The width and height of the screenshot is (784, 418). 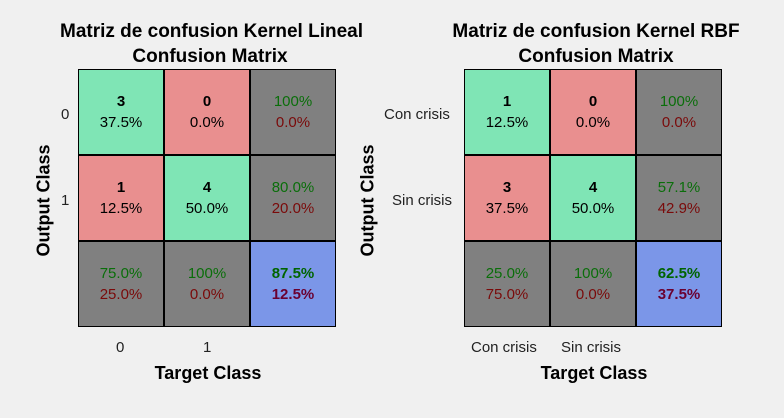 What do you see at coordinates (121, 112) in the screenshot?
I see `matrix-cell-r0-c0: 3 37.5%` at bounding box center [121, 112].